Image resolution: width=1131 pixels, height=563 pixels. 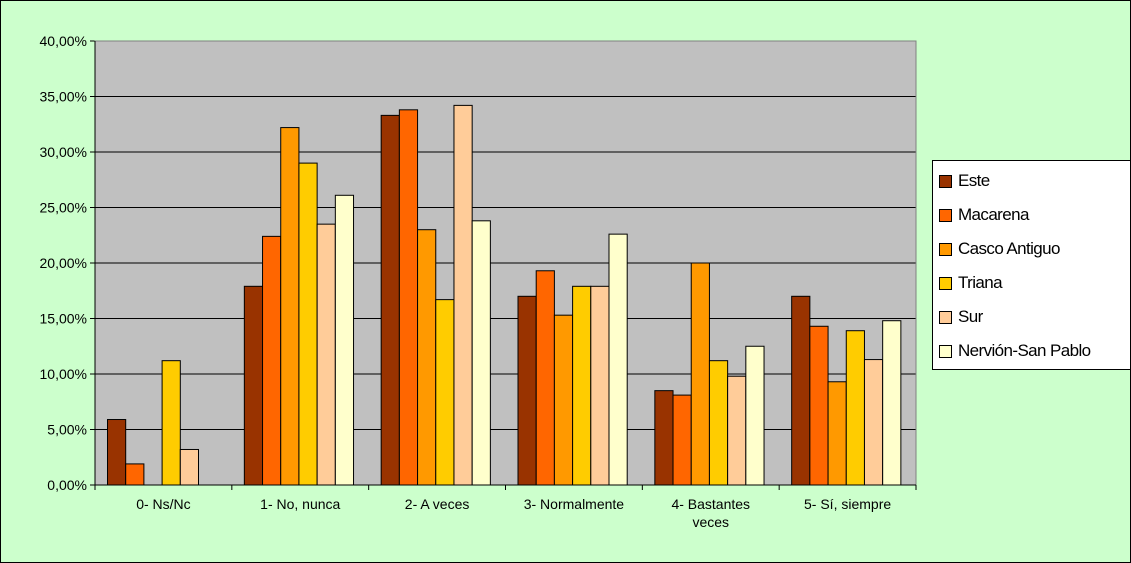 What do you see at coordinates (847, 504) in the screenshot?
I see `x-tick-label: 5- Sí, siempre` at bounding box center [847, 504].